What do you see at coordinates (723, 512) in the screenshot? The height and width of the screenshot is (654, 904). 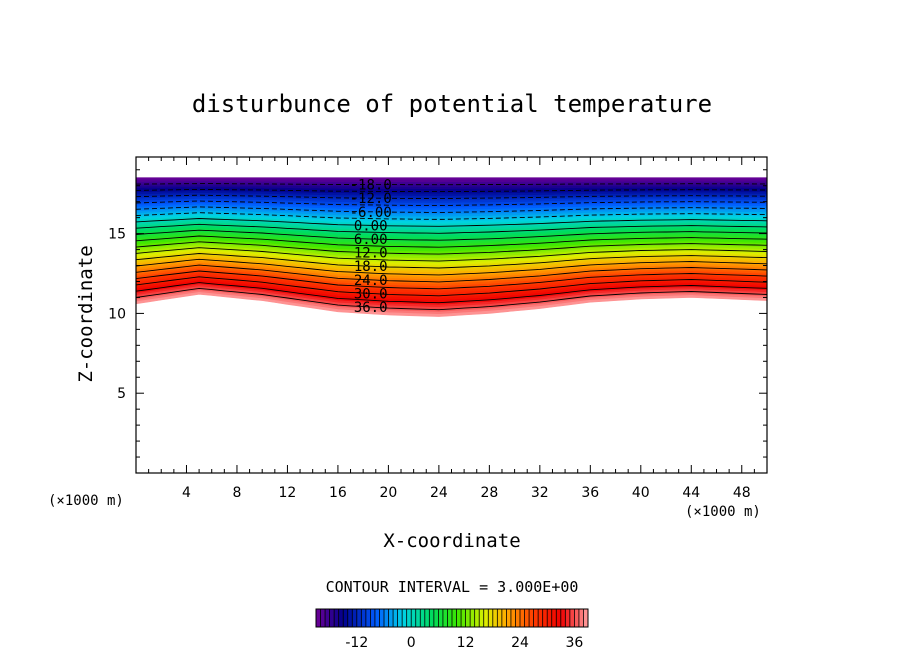 I see `x-unit-label: (×1000 m)` at bounding box center [723, 512].